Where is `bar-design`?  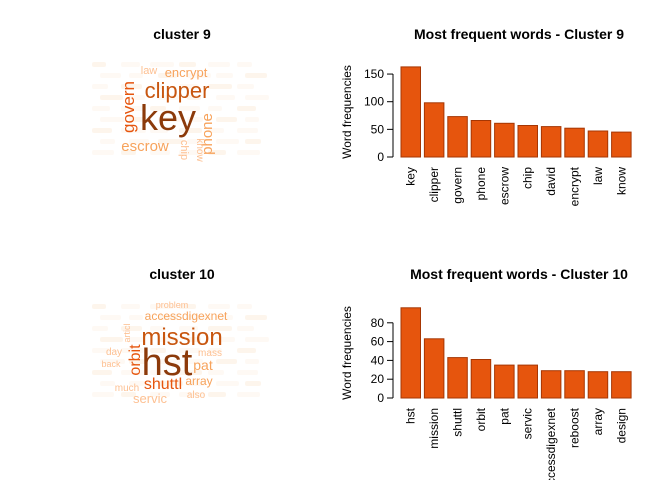
bar-design is located at coordinates (621, 385).